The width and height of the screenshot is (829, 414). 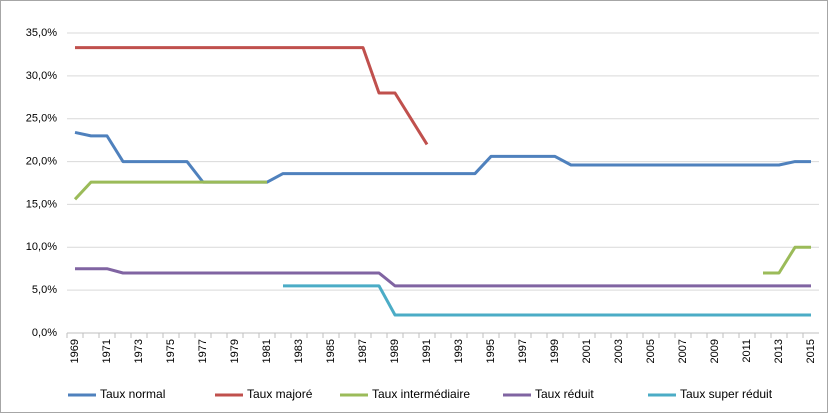 I want to click on x-tick-label: 1981, so click(x=267, y=351).